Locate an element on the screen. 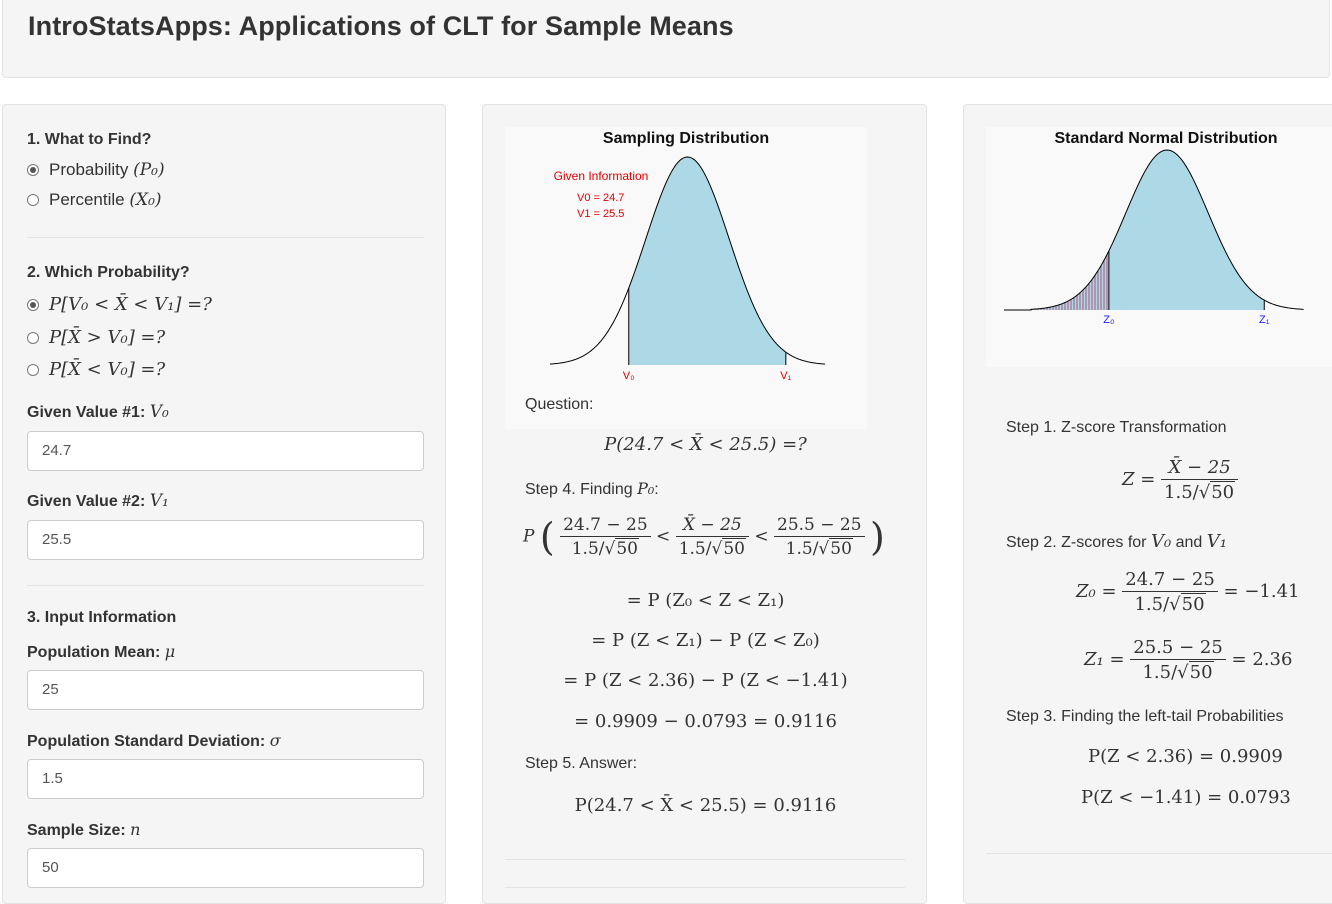  frac3-num: 25.5 − 25 is located at coordinates (819, 526).